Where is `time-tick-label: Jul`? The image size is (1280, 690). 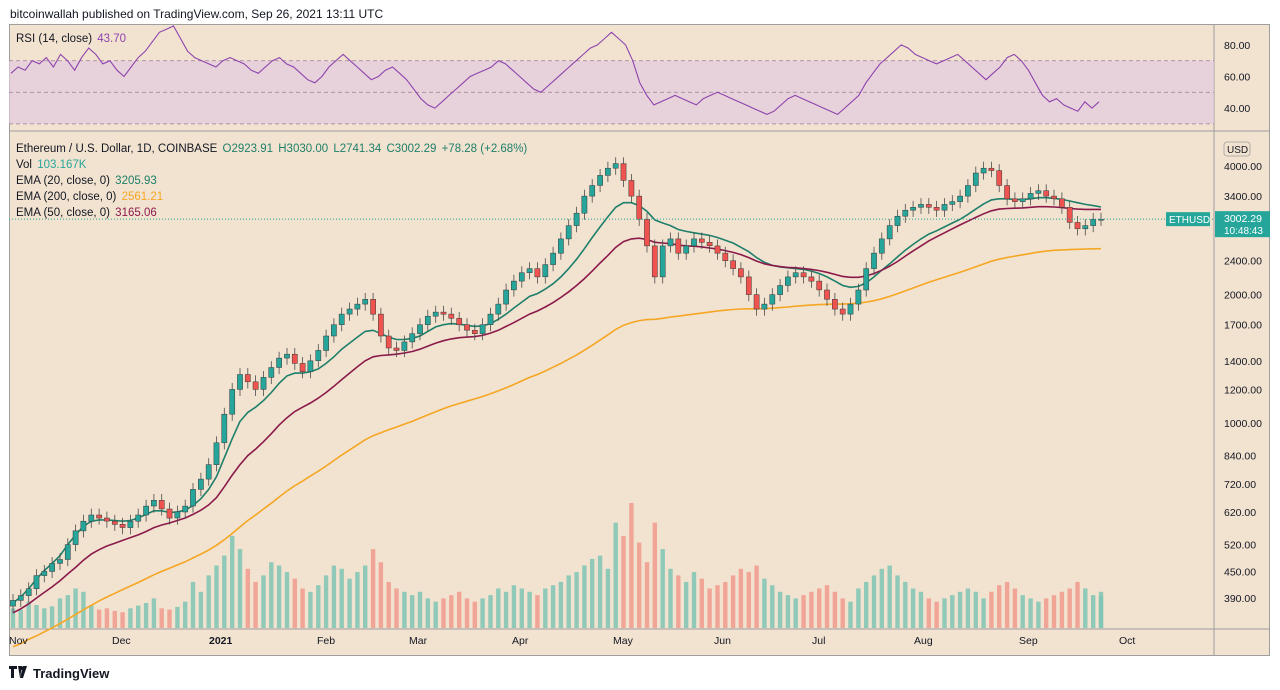 time-tick-label: Jul is located at coordinates (818, 641).